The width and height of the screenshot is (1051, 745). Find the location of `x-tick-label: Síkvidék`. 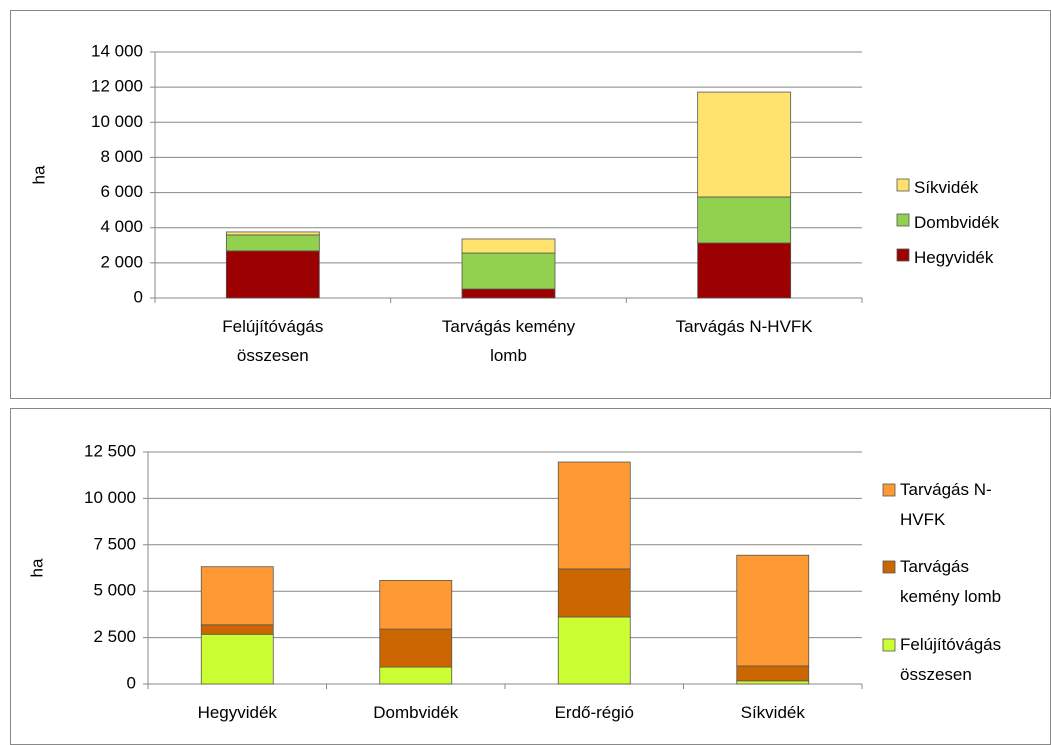

x-tick-label: Síkvidék is located at coordinates (772, 712).